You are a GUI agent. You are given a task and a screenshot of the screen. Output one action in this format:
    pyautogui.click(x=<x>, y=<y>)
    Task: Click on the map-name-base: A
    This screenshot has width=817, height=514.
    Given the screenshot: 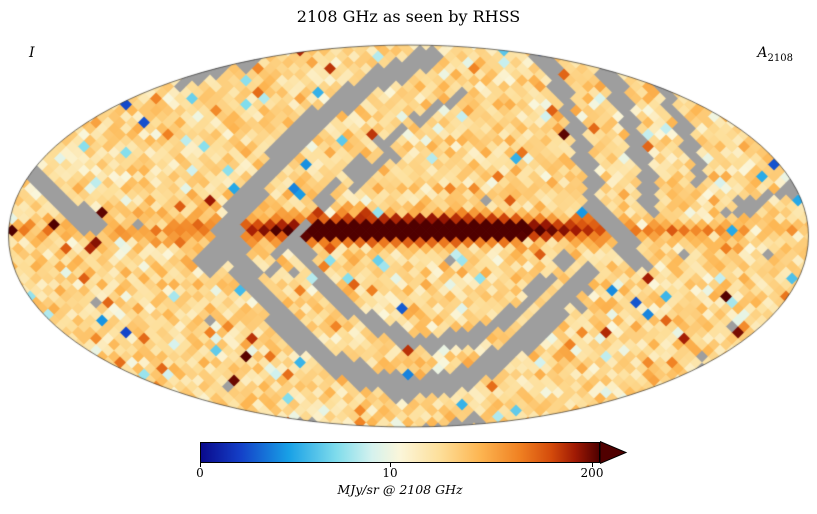 What is the action you would take?
    pyautogui.click(x=762, y=53)
    